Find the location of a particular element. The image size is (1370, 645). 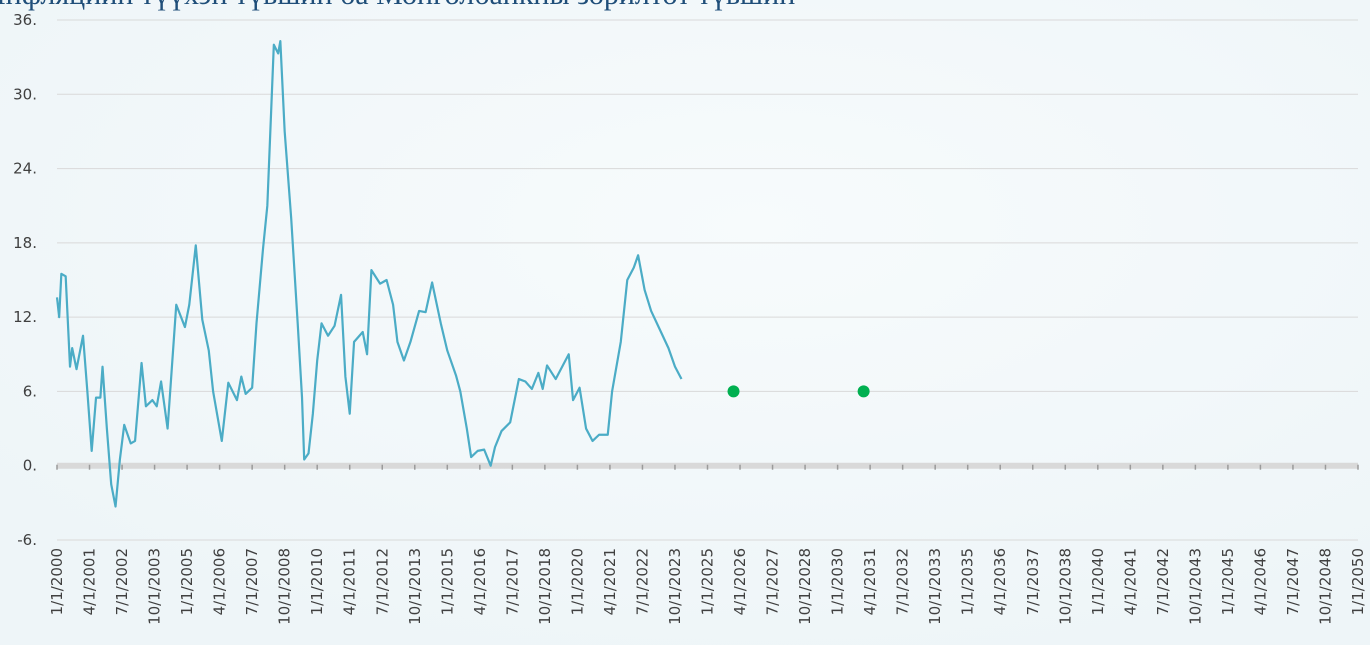

x-tick-label: 4/1/2041 is located at coordinates (1130, 581).